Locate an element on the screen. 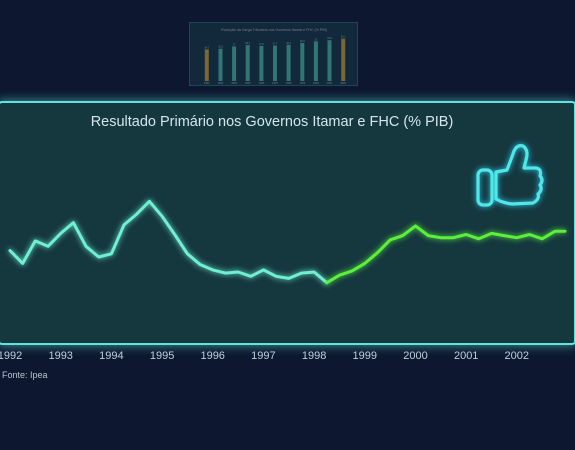  thumbnail-value-label: 25.3 is located at coordinates (220, 47).